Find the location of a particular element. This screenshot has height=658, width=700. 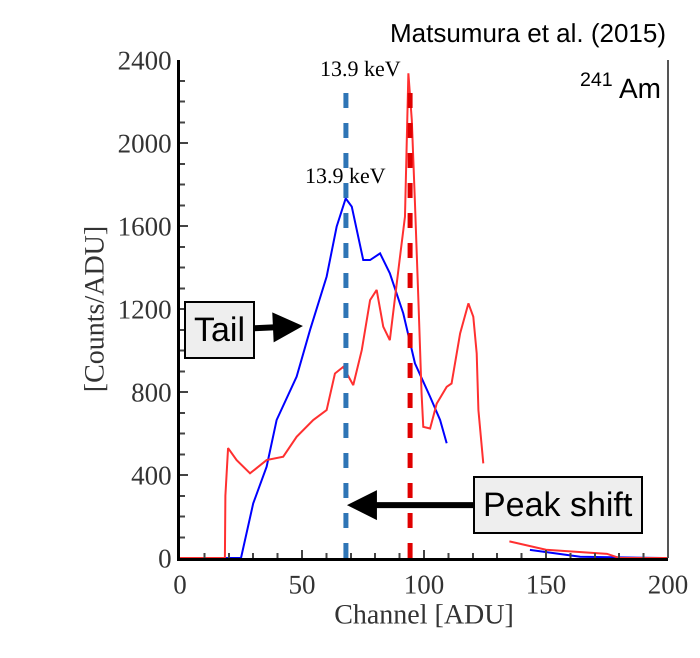

y-tick-label: 800 is located at coordinates (151, 392).